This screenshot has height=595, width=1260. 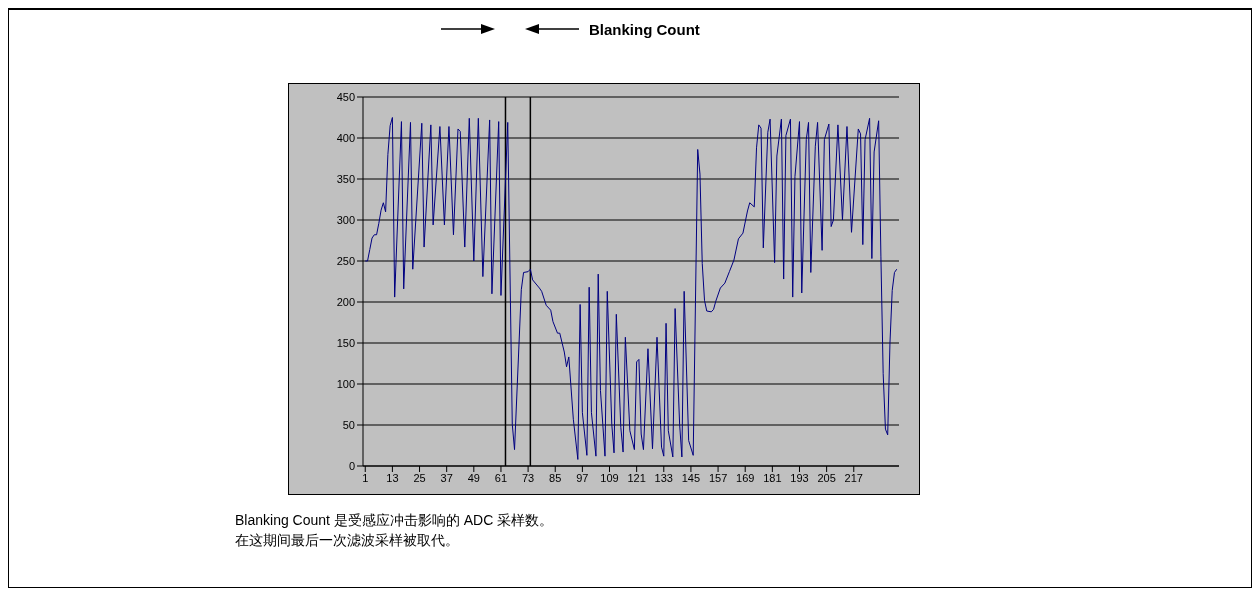 What do you see at coordinates (345, 301) in the screenshot?
I see `y-tick-label: 200` at bounding box center [345, 301].